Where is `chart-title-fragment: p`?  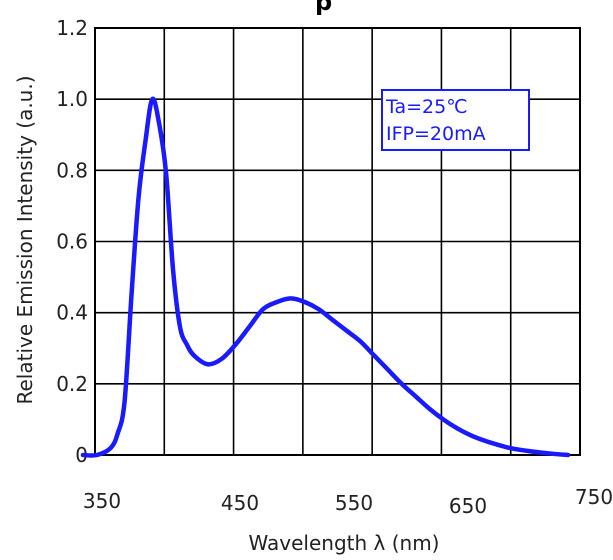
chart-title-fragment: p is located at coordinates (323, 8).